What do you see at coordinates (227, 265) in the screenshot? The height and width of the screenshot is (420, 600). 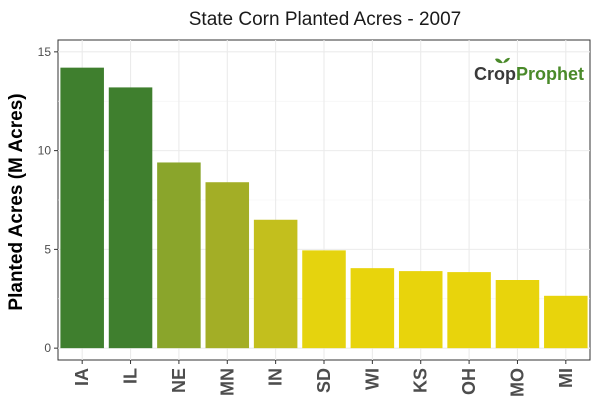 I see `bar-mn` at bounding box center [227, 265].